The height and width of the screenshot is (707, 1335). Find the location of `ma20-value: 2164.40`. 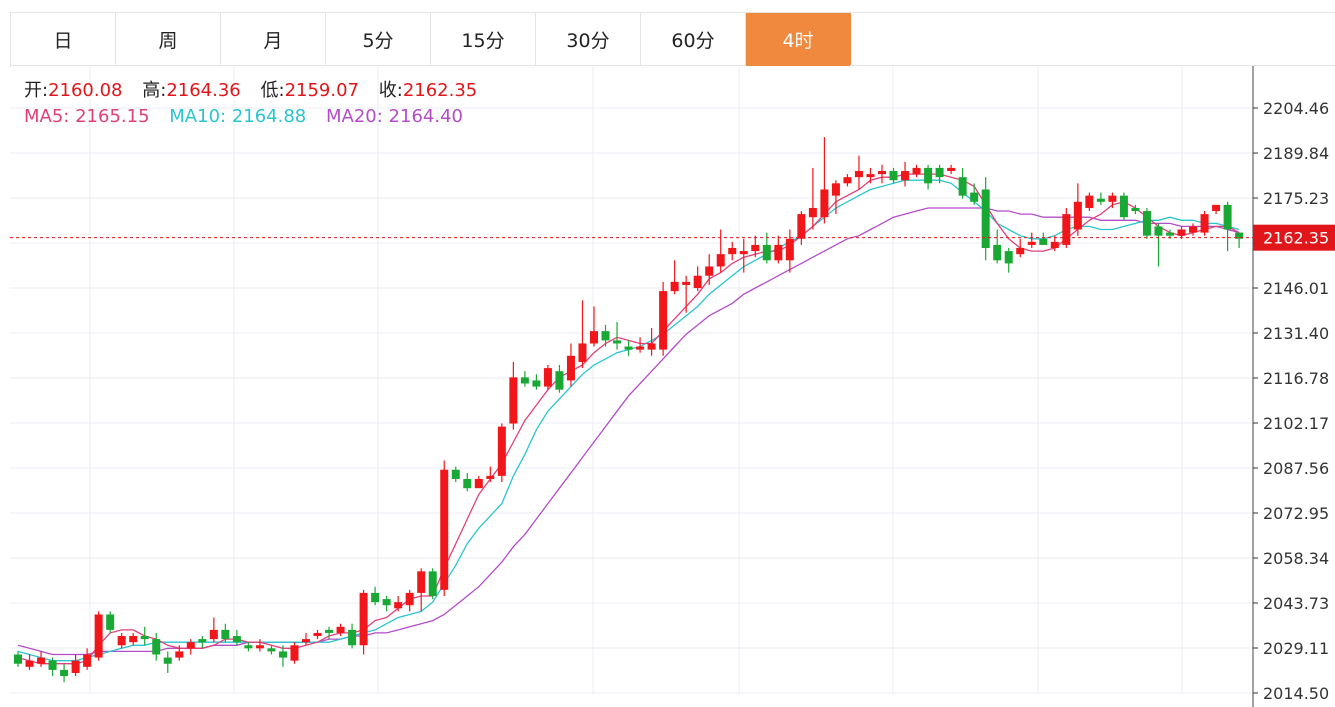

ma20-value: 2164.40 is located at coordinates (425, 116).